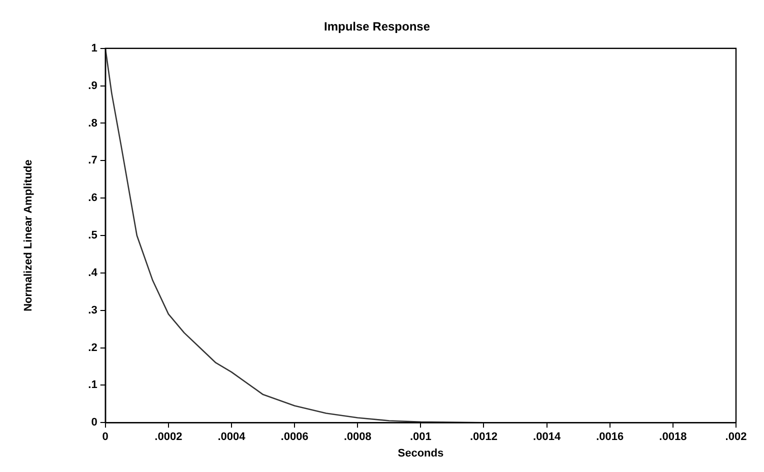 The height and width of the screenshot is (472, 764). I want to click on x-tick-label: .0008, so click(358, 437).